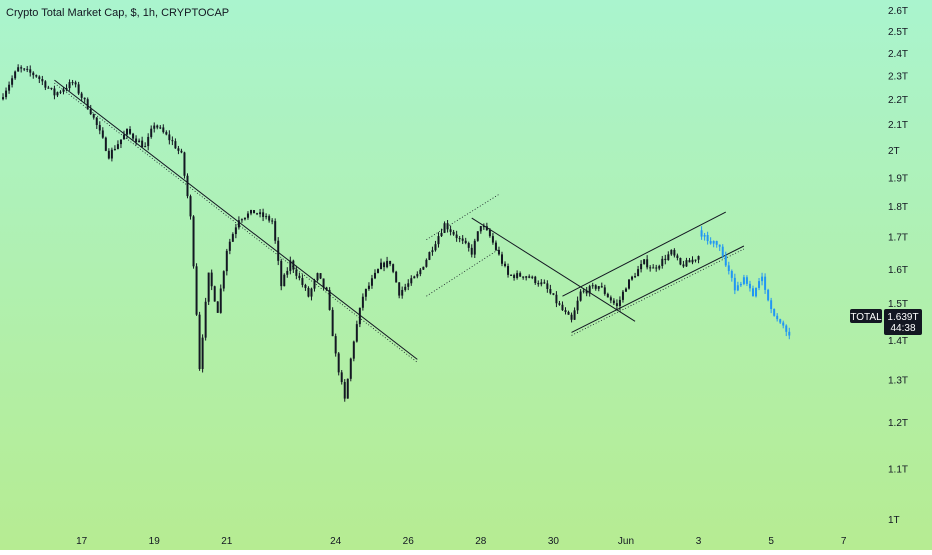  What do you see at coordinates (898, 207) in the screenshot?
I see `y-tick-label: 1.8T` at bounding box center [898, 207].